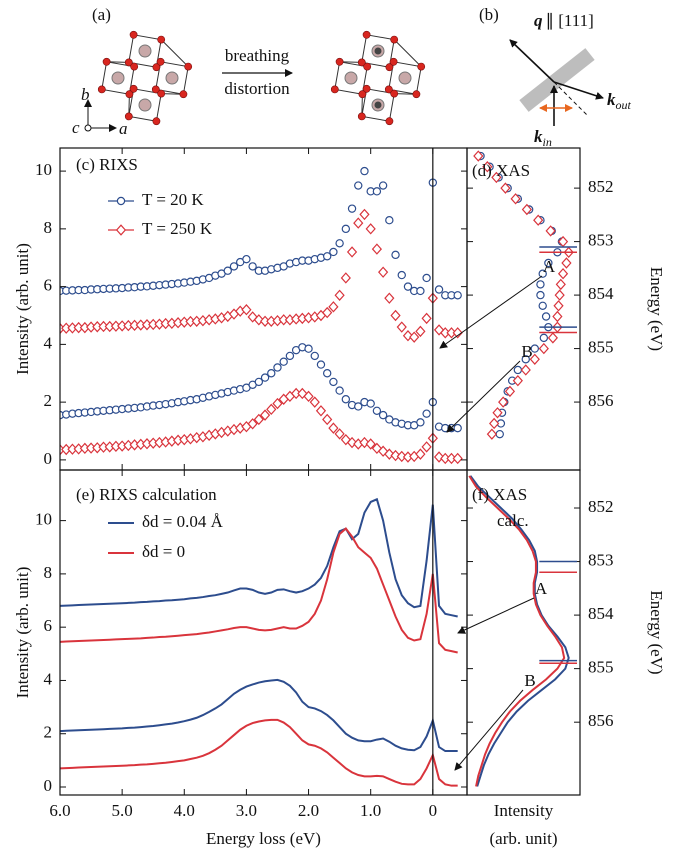 This screenshot has height=857, width=686. What do you see at coordinates (22, 309) in the screenshot?
I see `y-axis-label: Intensity (arb. unit)` at bounding box center [22, 309].